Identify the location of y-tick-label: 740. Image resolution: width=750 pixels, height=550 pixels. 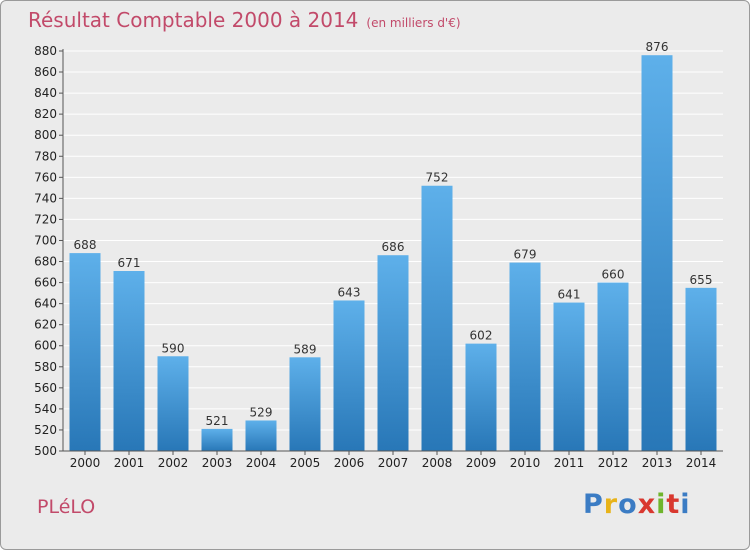
(45, 198).